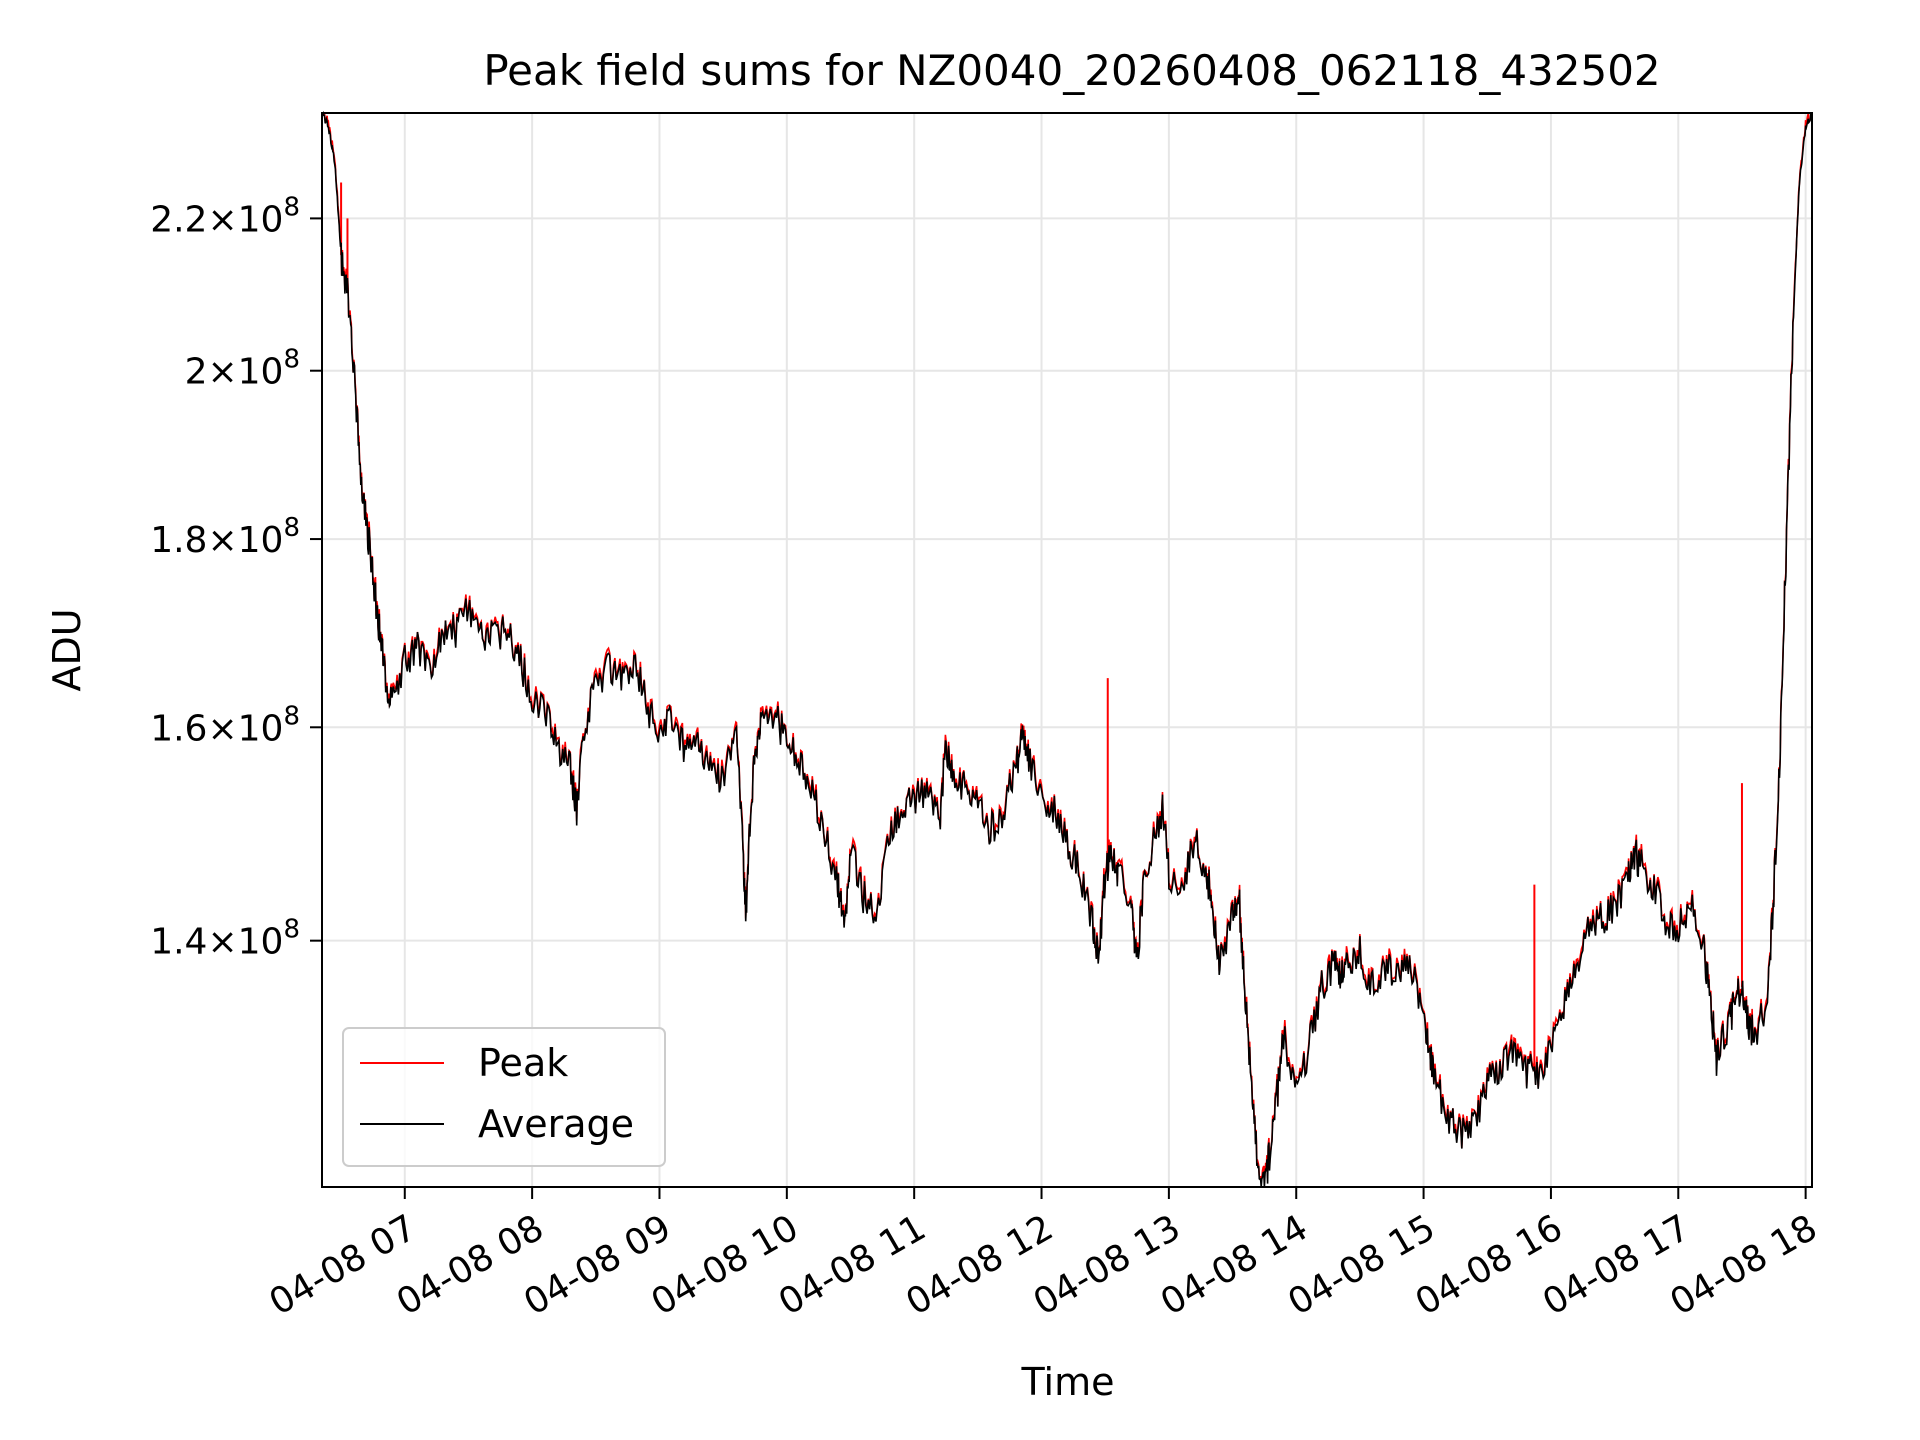 This screenshot has width=1920, height=1440. What do you see at coordinates (725, 1265) in the screenshot?
I see `x-tick-label: 04-08 10` at bounding box center [725, 1265].